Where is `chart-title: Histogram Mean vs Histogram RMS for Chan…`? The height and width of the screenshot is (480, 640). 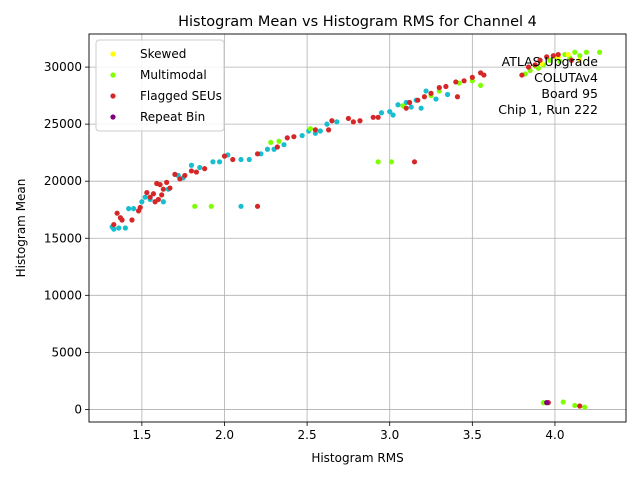
chart-title: Histogram Mean vs Histogram RMS for Chan… is located at coordinates (357, 22).